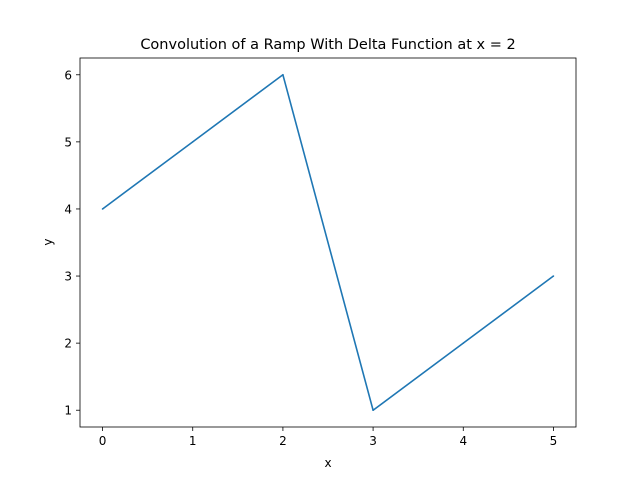 The width and height of the screenshot is (640, 480). Describe the element at coordinates (373, 441) in the screenshot. I see `x-tick-label: 3` at that location.